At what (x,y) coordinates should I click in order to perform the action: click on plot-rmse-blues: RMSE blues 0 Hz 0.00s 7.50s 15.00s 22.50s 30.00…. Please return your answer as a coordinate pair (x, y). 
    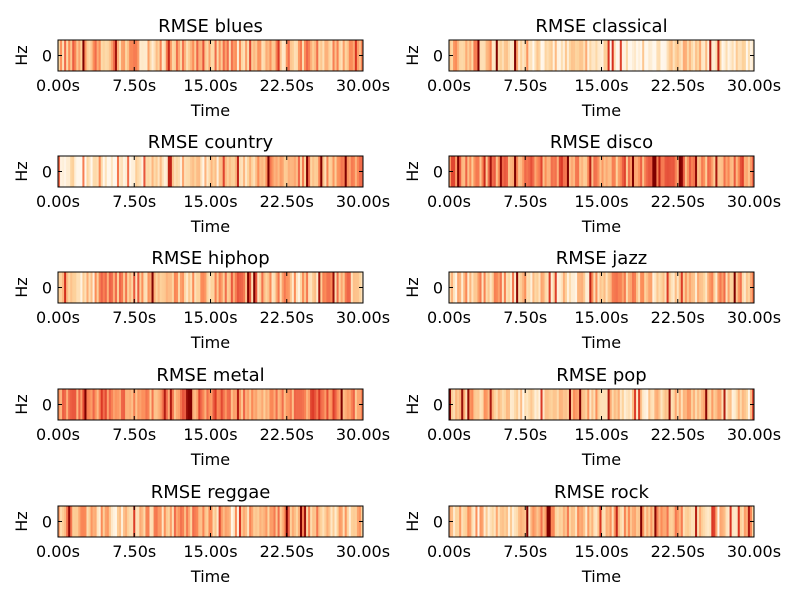
    Looking at the image, I should click on (201, 68).